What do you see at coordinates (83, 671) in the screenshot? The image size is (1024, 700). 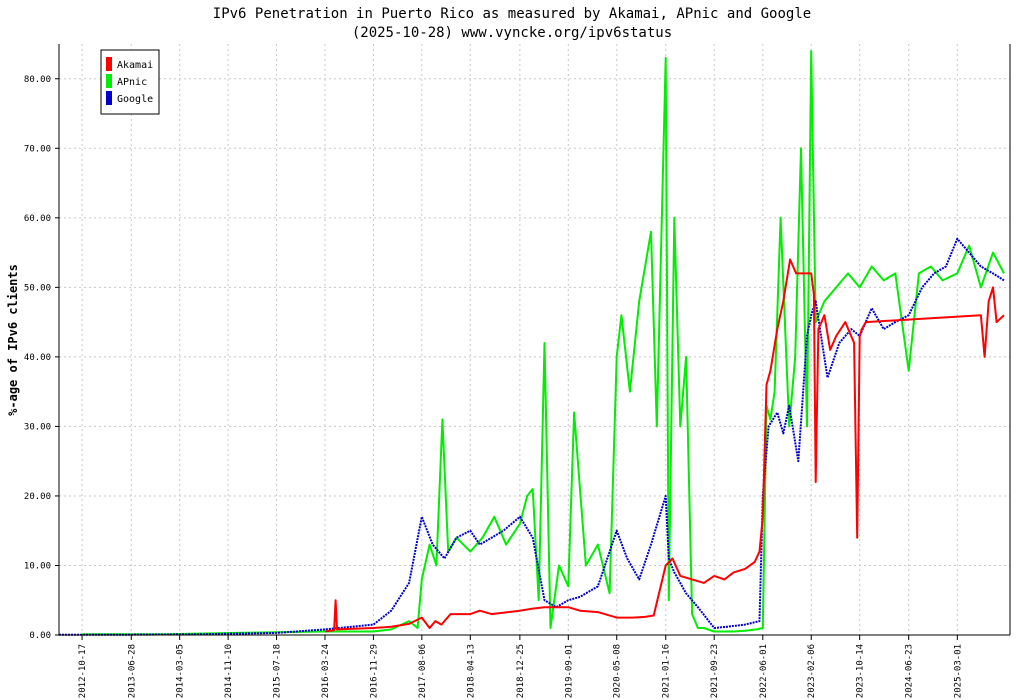 I see `x-tick-label: 2012-10-17` at bounding box center [83, 671].